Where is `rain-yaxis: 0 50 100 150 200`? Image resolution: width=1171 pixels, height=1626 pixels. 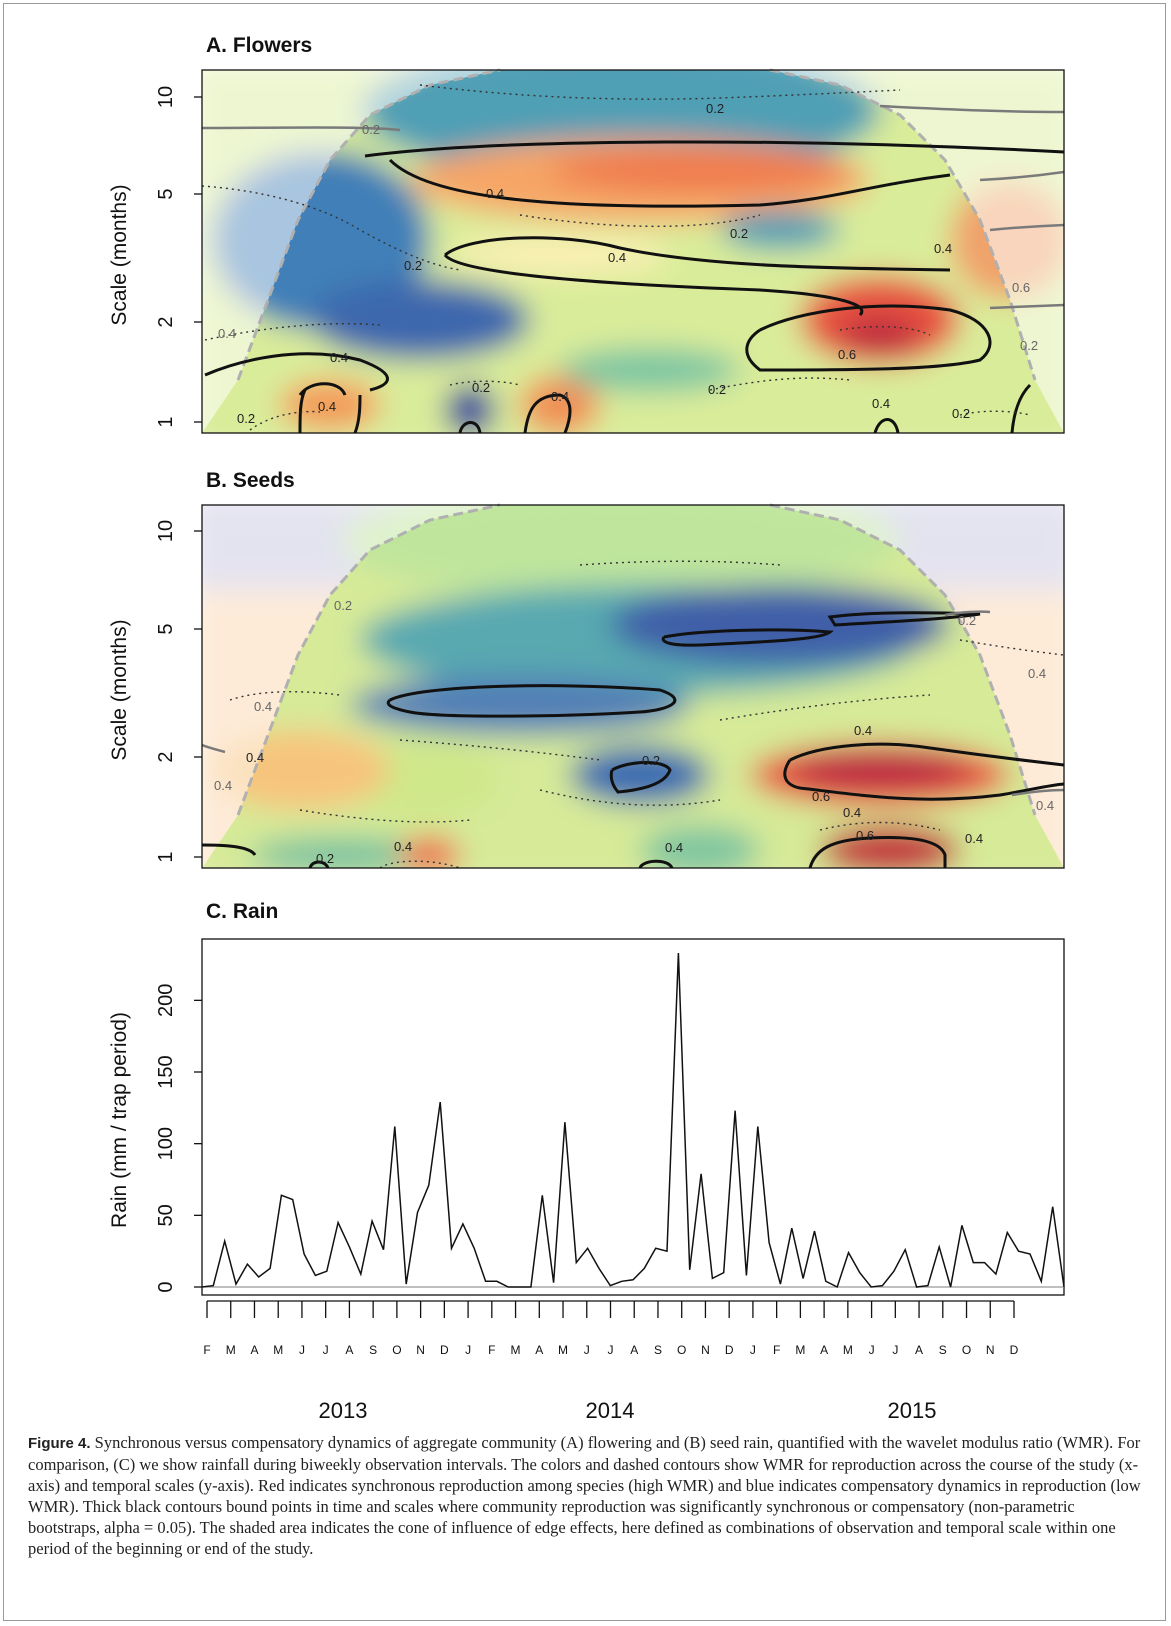 rain-yaxis: 0 50 100 150 200 is located at coordinates (178, 1138).